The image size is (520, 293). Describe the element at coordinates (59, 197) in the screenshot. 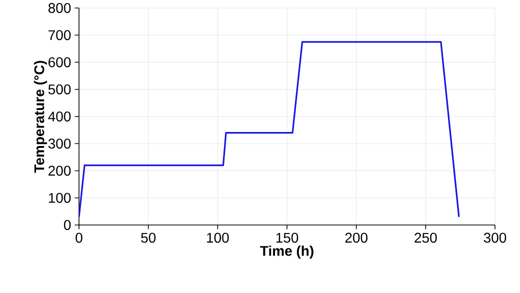

I see `y-tick-label: 100` at that location.